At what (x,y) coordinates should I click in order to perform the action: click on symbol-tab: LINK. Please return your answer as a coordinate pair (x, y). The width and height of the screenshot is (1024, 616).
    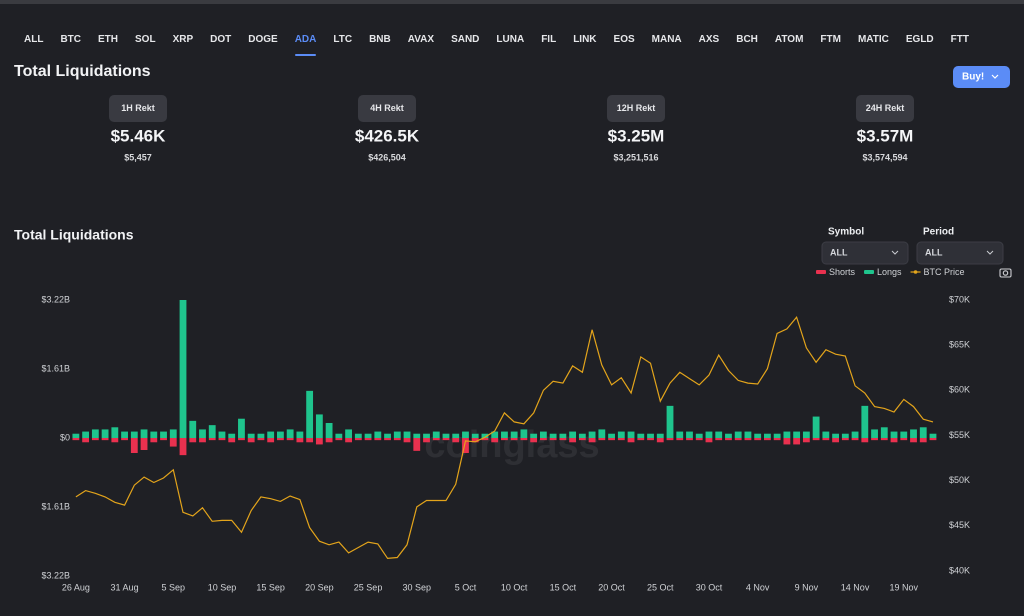
    Looking at the image, I should click on (585, 39).